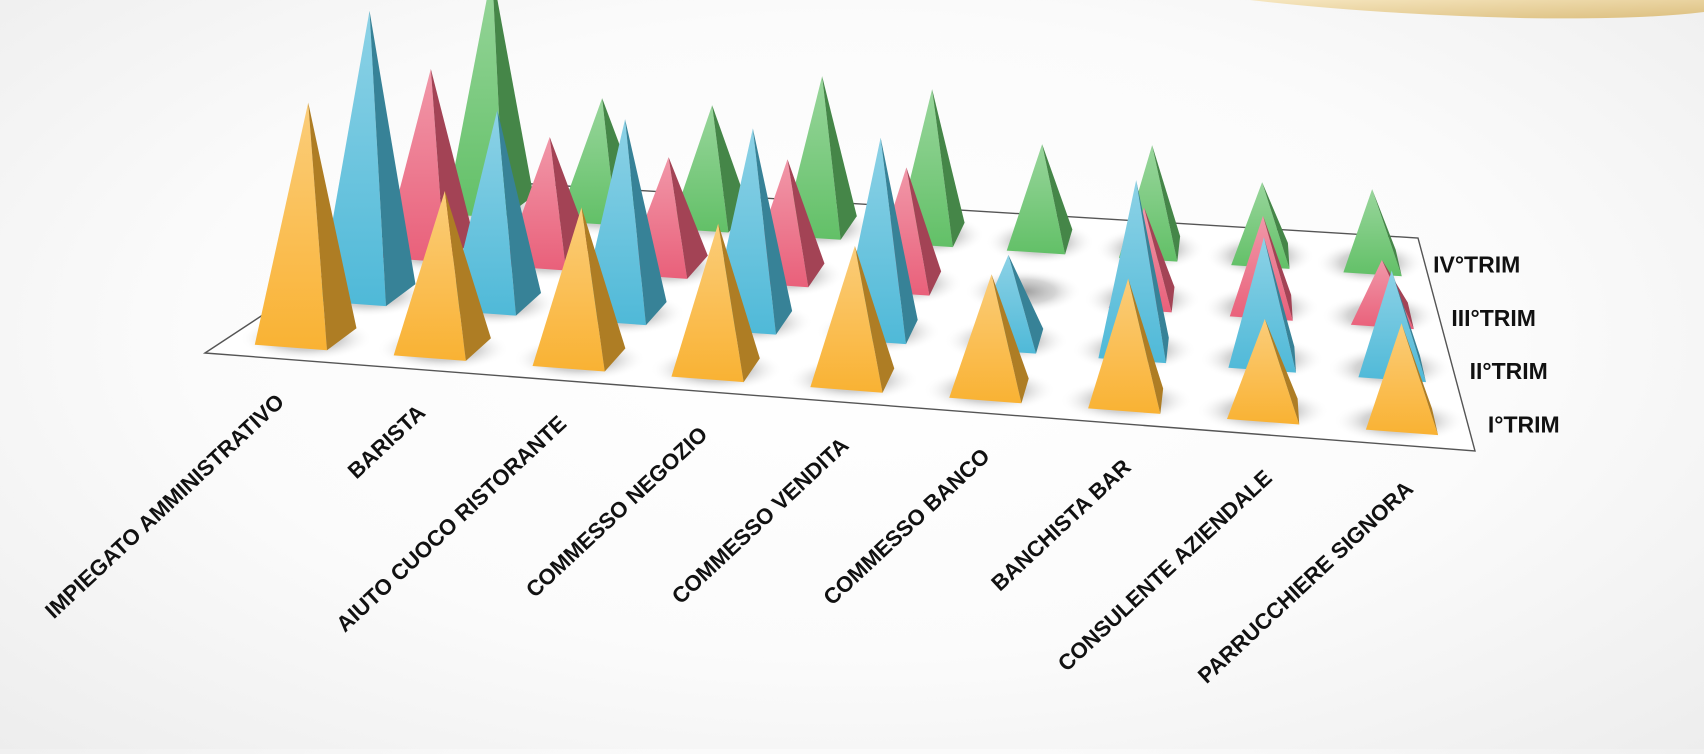  Describe the element at coordinates (1509, 371) in the screenshot. I see `series-label: II°TRIM` at that location.